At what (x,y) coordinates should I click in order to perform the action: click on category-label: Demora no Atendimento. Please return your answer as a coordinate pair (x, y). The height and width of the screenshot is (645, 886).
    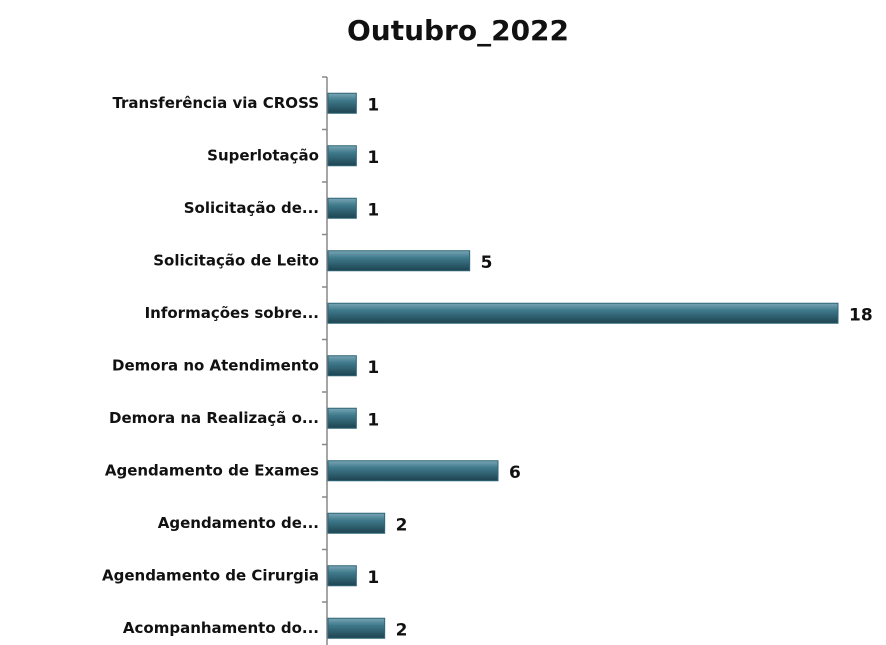
    Looking at the image, I should click on (215, 365).